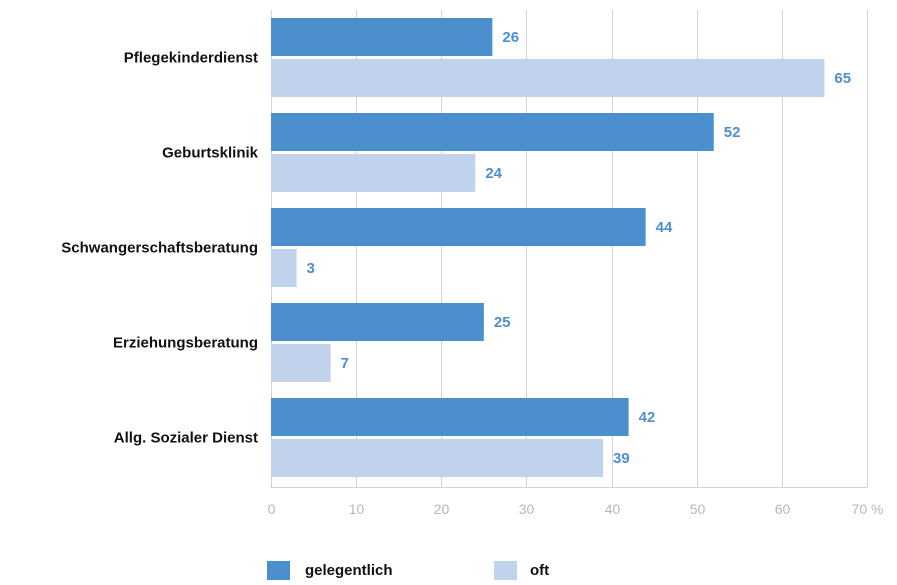 The image size is (897, 585). What do you see at coordinates (185, 343) in the screenshot?
I see `category-label: Erziehungsberatung` at bounding box center [185, 343].